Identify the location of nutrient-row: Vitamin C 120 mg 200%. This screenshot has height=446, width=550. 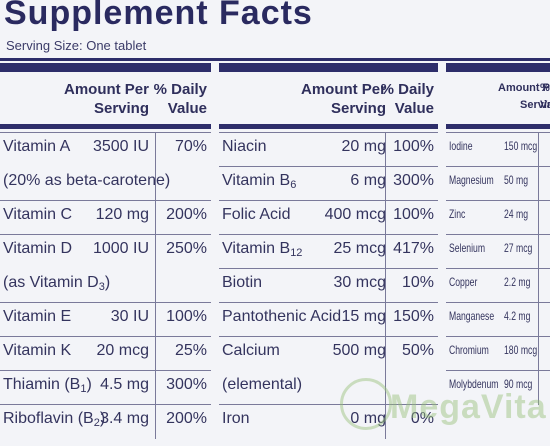
(105, 217).